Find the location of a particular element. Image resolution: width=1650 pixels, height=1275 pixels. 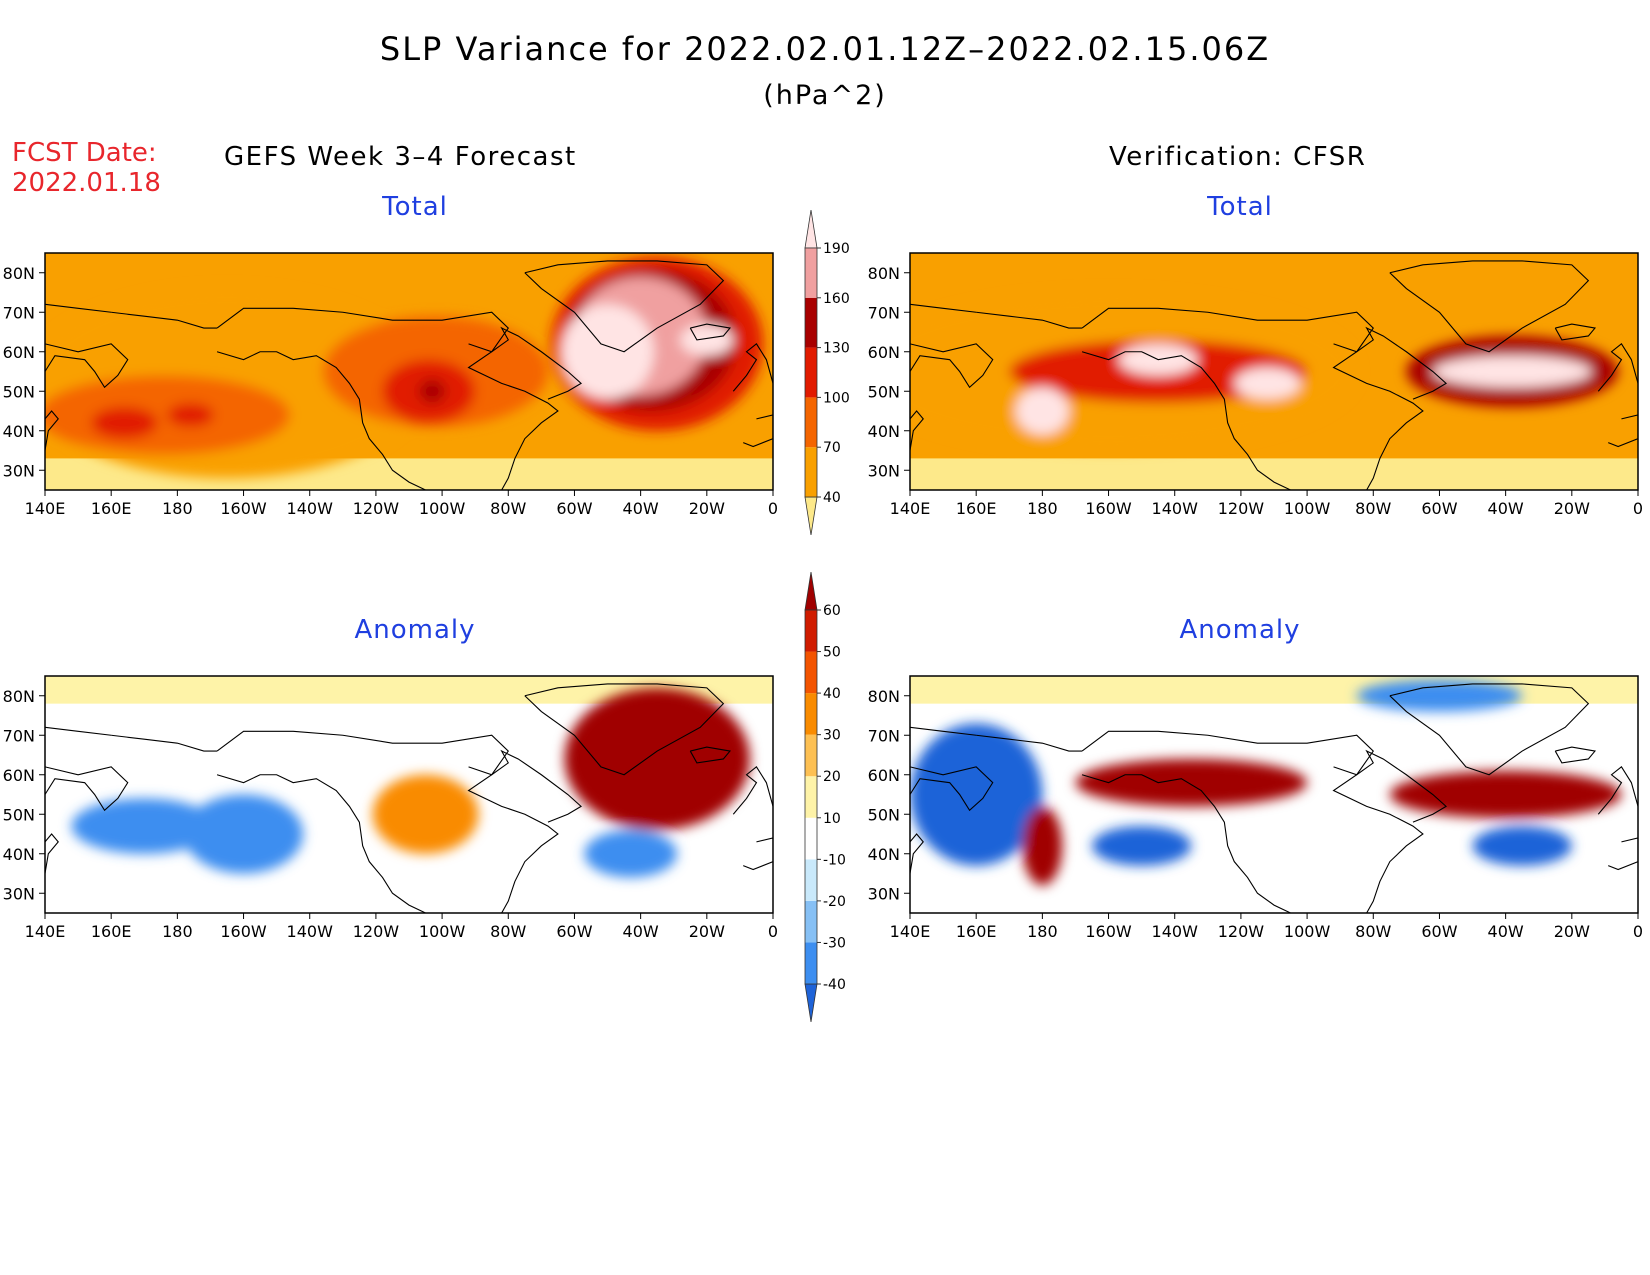

units-label: (hPa^2) is located at coordinates (825, 95).